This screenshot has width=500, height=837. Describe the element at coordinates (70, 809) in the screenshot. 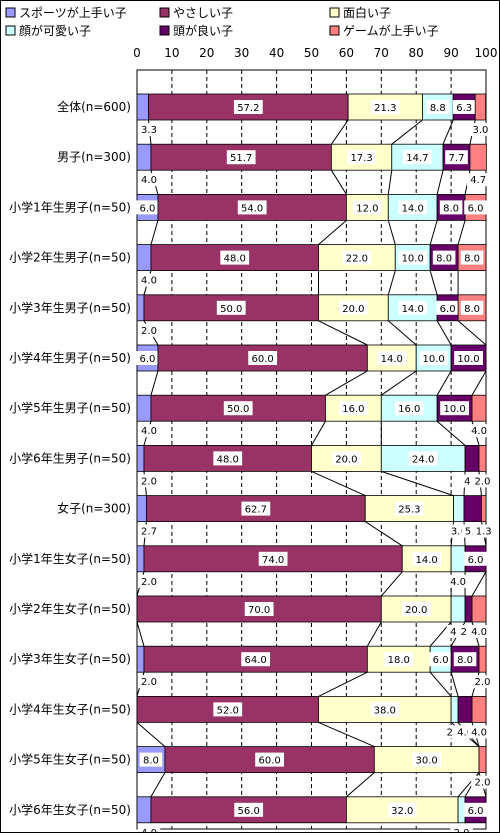

I see `category-label: 小学6年生女子(n=50)` at that location.